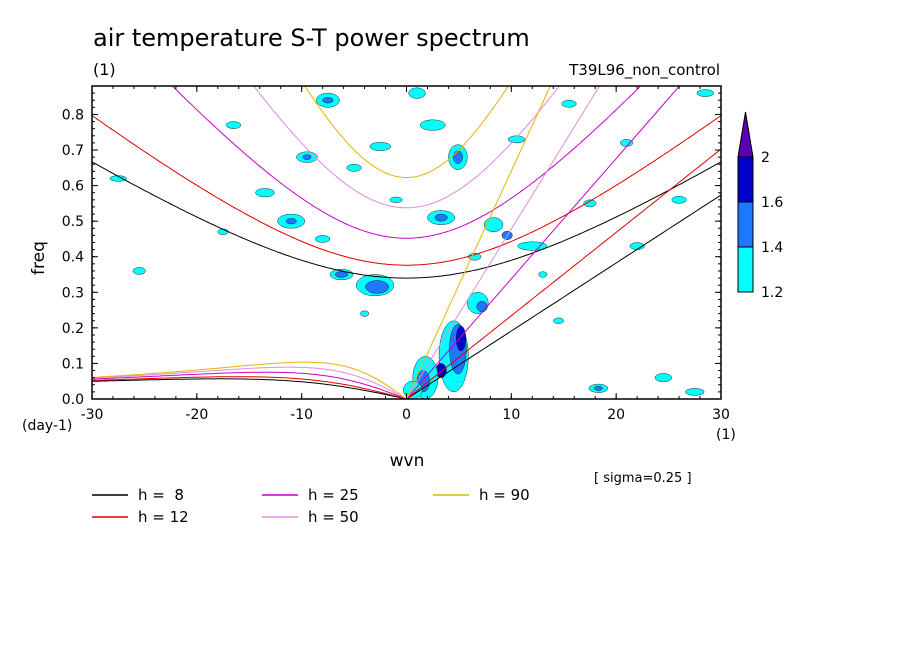  I want to click on y-tick-label: 0.2, so click(73, 329).